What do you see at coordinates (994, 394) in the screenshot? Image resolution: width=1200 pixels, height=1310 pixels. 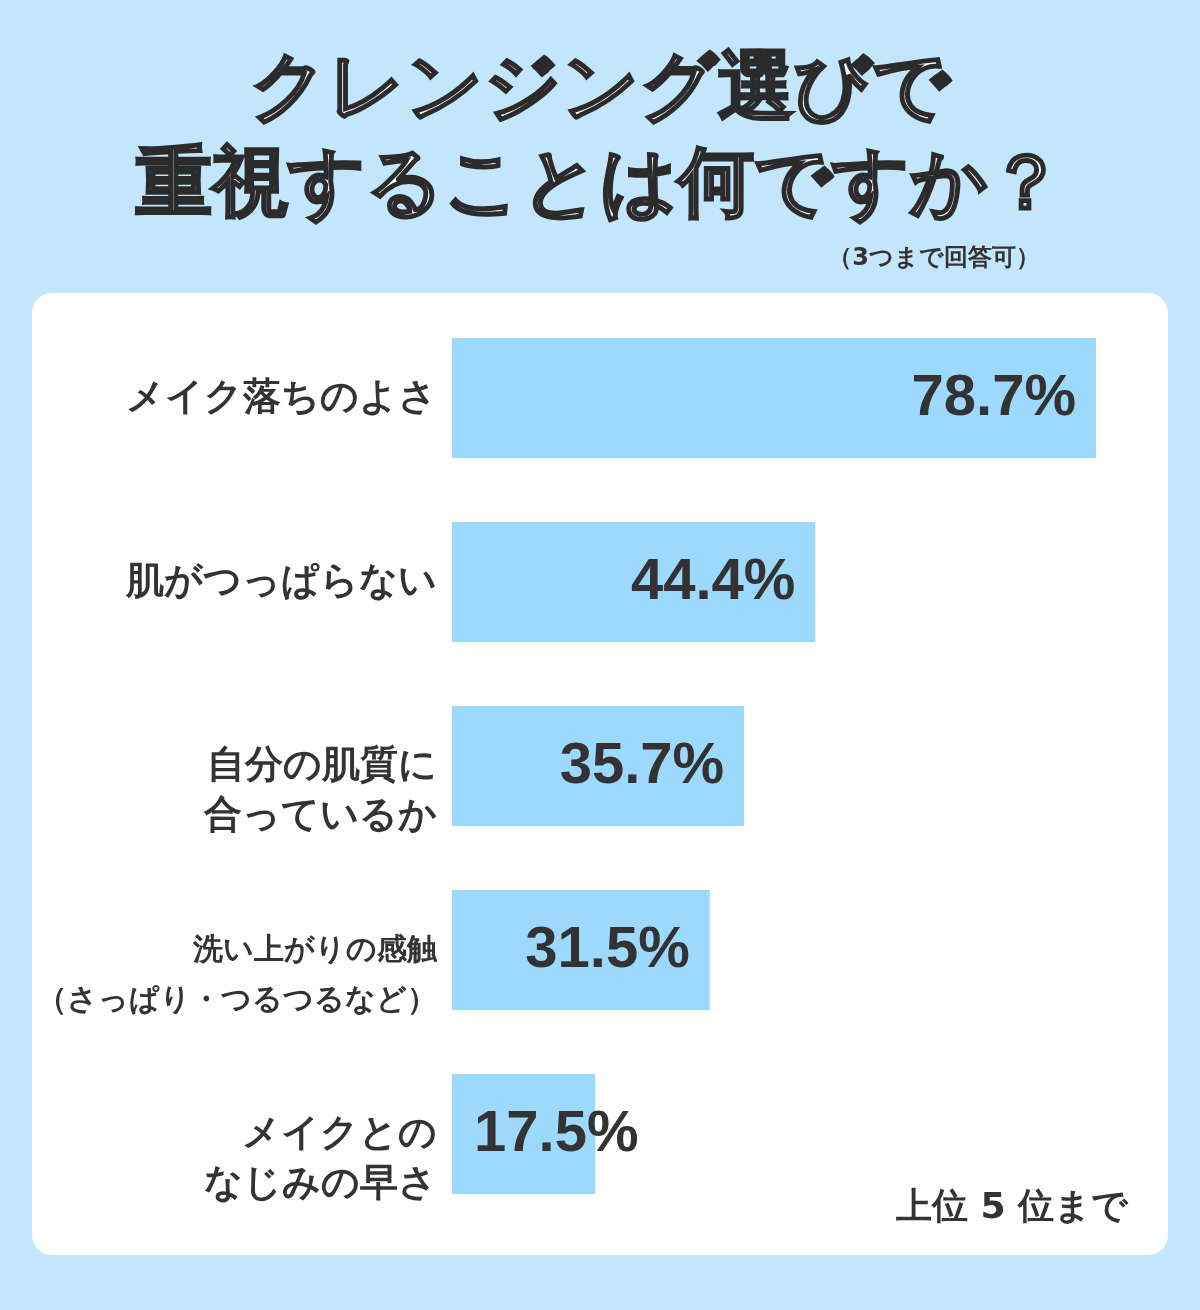 I see `data-label: 78.7%` at bounding box center [994, 394].